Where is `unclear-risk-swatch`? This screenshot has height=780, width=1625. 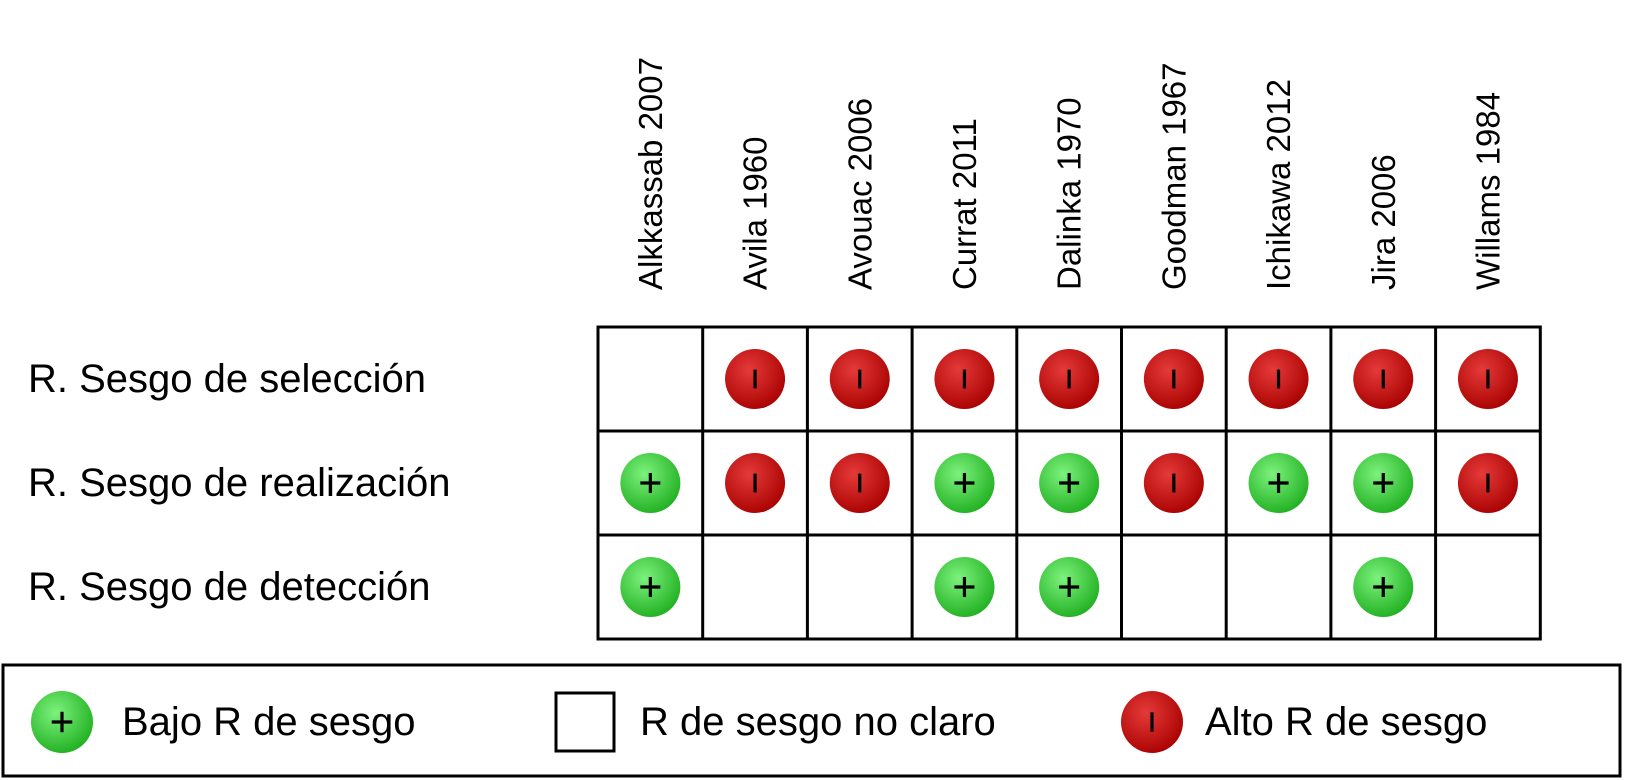 unclear-risk-swatch is located at coordinates (585, 722).